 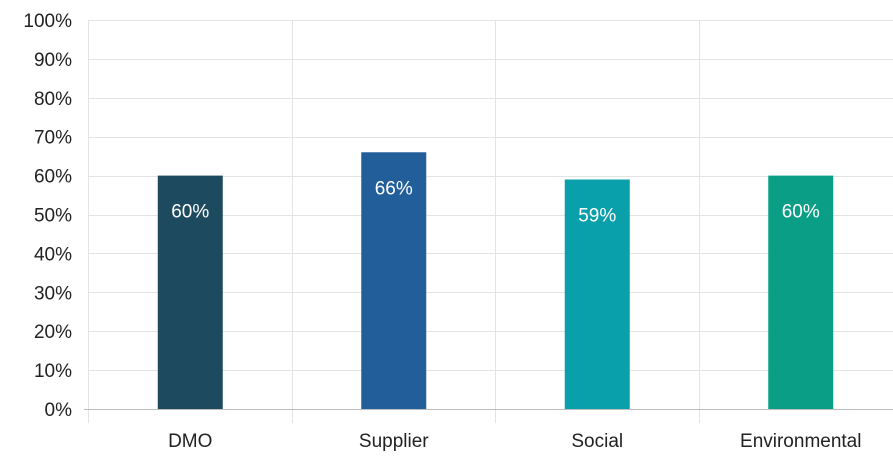 I want to click on data-label: 59%, so click(x=597, y=215).